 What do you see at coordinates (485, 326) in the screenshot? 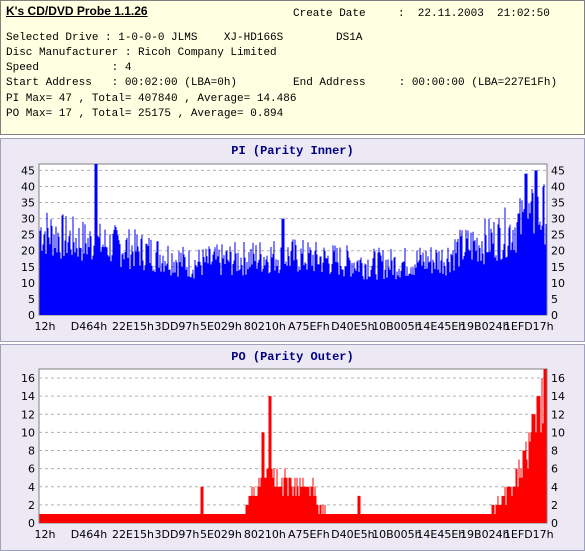
I see `pi-x-tick: 19B024h` at bounding box center [485, 326].